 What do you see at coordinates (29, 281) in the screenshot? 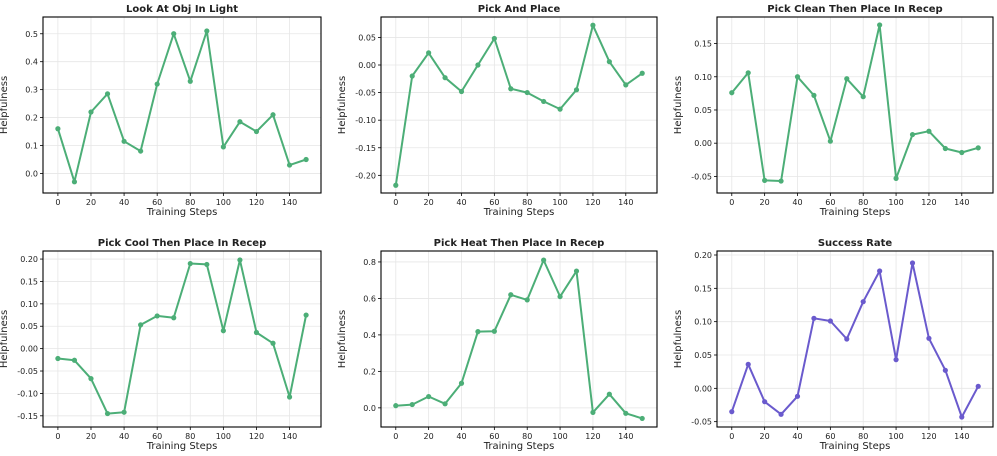
I see `y-tick-label: 0.15` at bounding box center [29, 281].